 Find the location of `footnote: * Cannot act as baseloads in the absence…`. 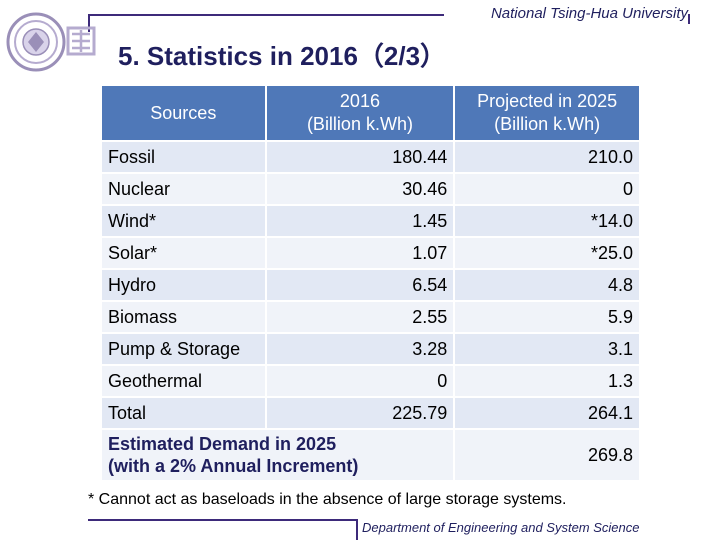

footnote: * Cannot act as baseloads in the absence… is located at coordinates (327, 499).